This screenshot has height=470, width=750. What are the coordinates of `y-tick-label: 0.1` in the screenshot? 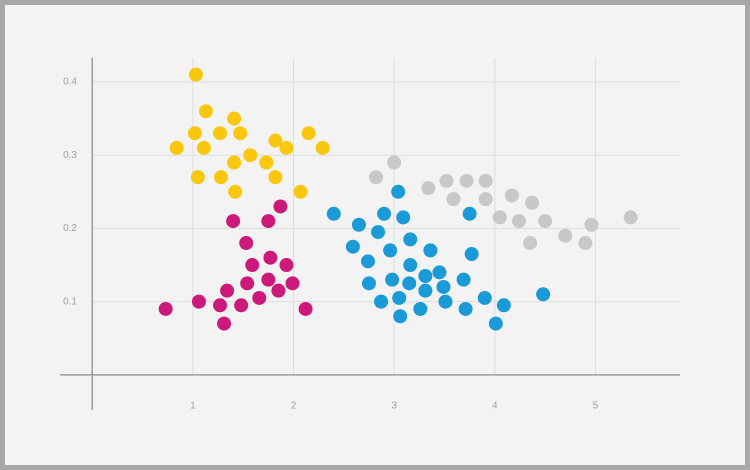 It's located at (70, 301).